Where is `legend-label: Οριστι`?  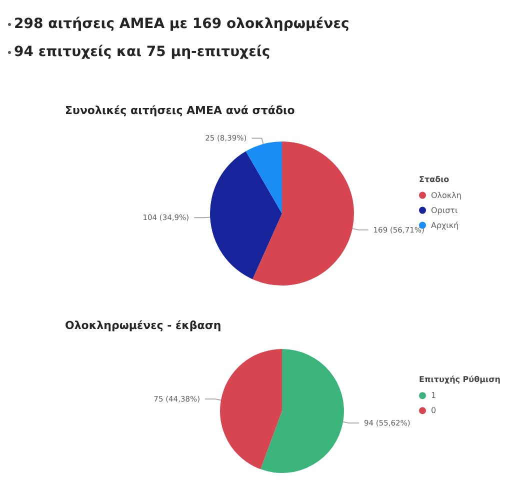
legend-label: Οριστι is located at coordinates (444, 210).